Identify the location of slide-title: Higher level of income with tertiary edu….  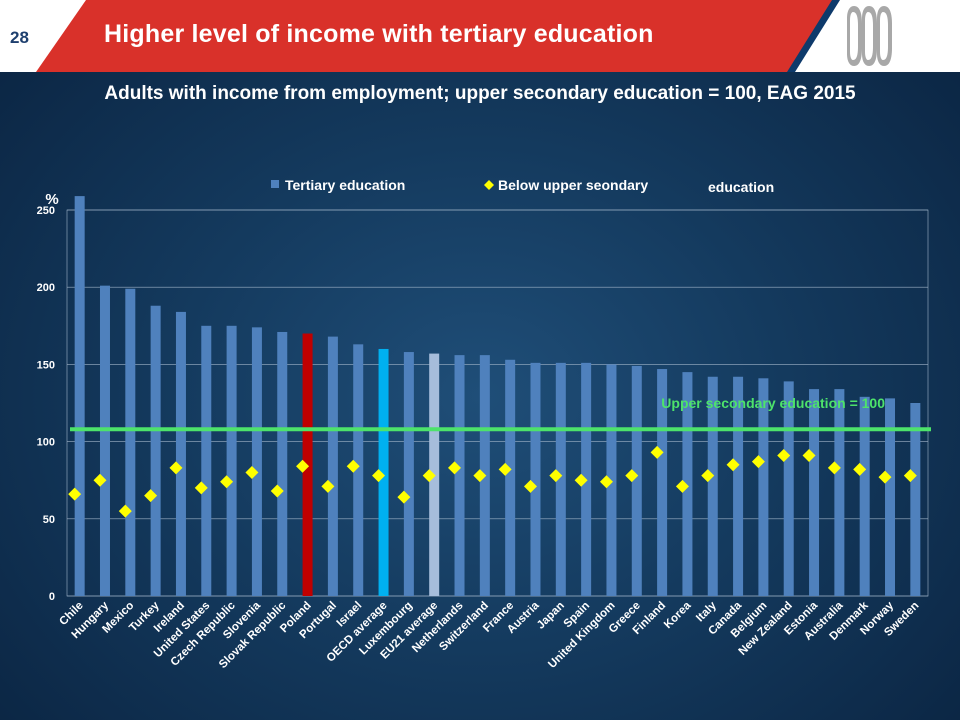
(379, 34).